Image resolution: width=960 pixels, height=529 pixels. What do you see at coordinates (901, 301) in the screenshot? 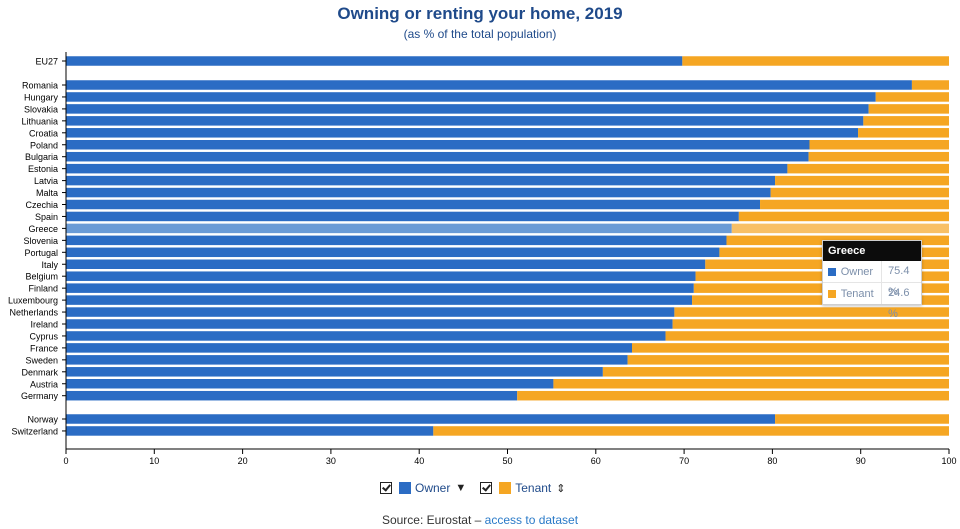
I see `tooltip-row-value: 24.6 %` at bounding box center [901, 301].